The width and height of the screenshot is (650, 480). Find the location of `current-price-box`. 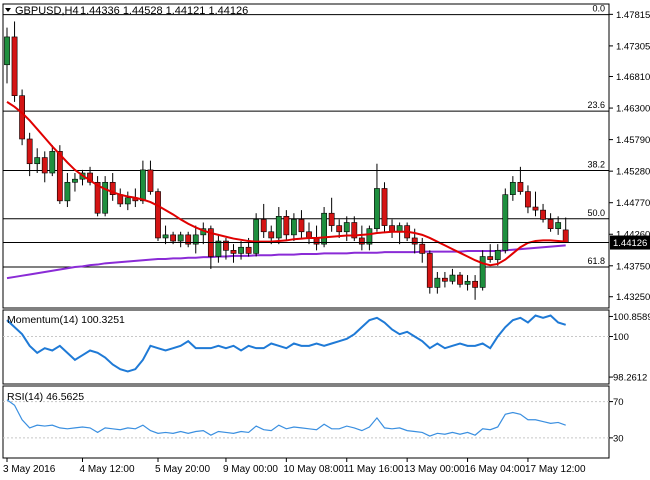

current-price-box is located at coordinates (630, 242).